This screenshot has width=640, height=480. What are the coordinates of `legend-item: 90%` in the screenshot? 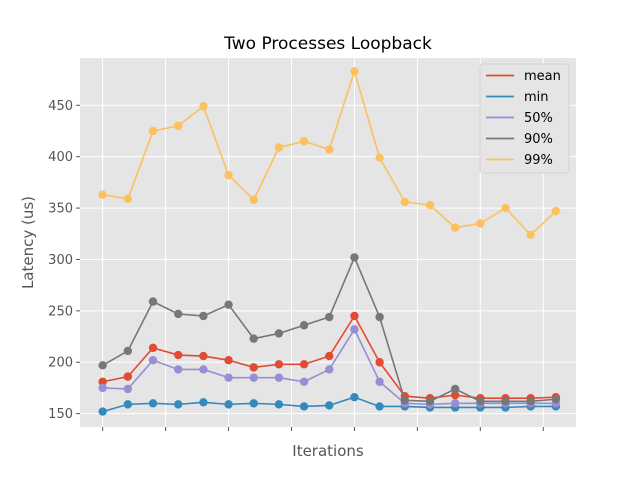 It's located at (519, 139).